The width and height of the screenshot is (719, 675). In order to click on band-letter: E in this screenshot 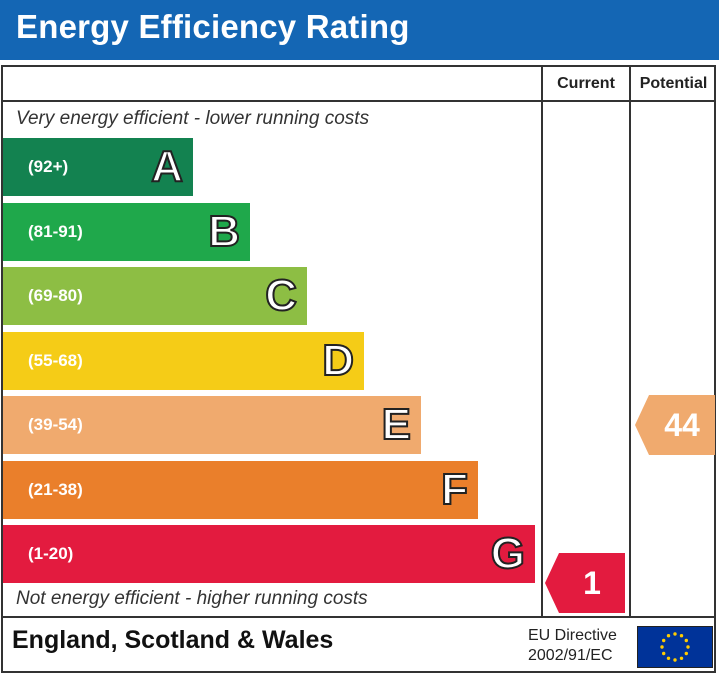, I will do `click(396, 424)`.